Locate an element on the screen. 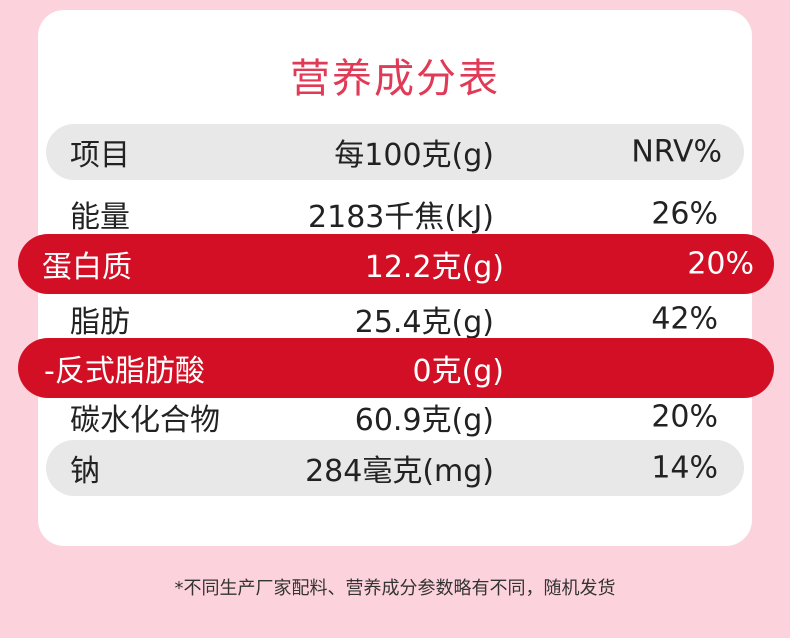 The height and width of the screenshot is (638, 790). row-value: 12.2克(g) is located at coordinates (434, 267).